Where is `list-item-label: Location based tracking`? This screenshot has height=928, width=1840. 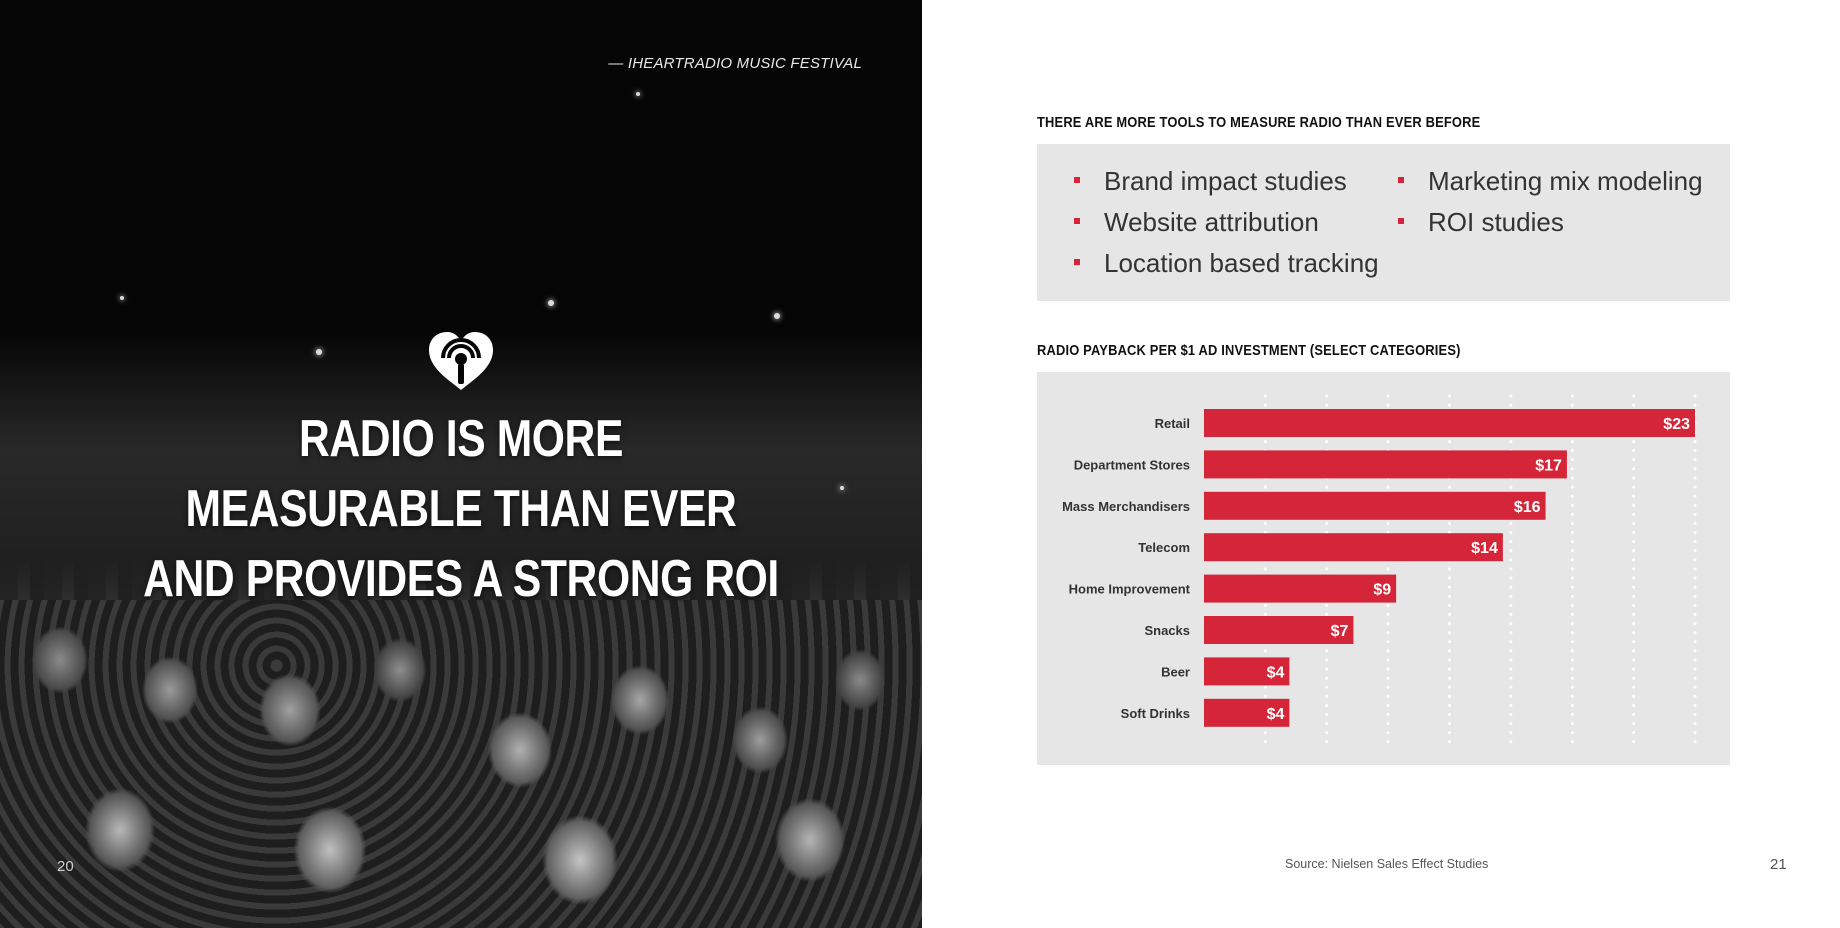
list-item-label: Location based tracking is located at coordinates (1241, 263).